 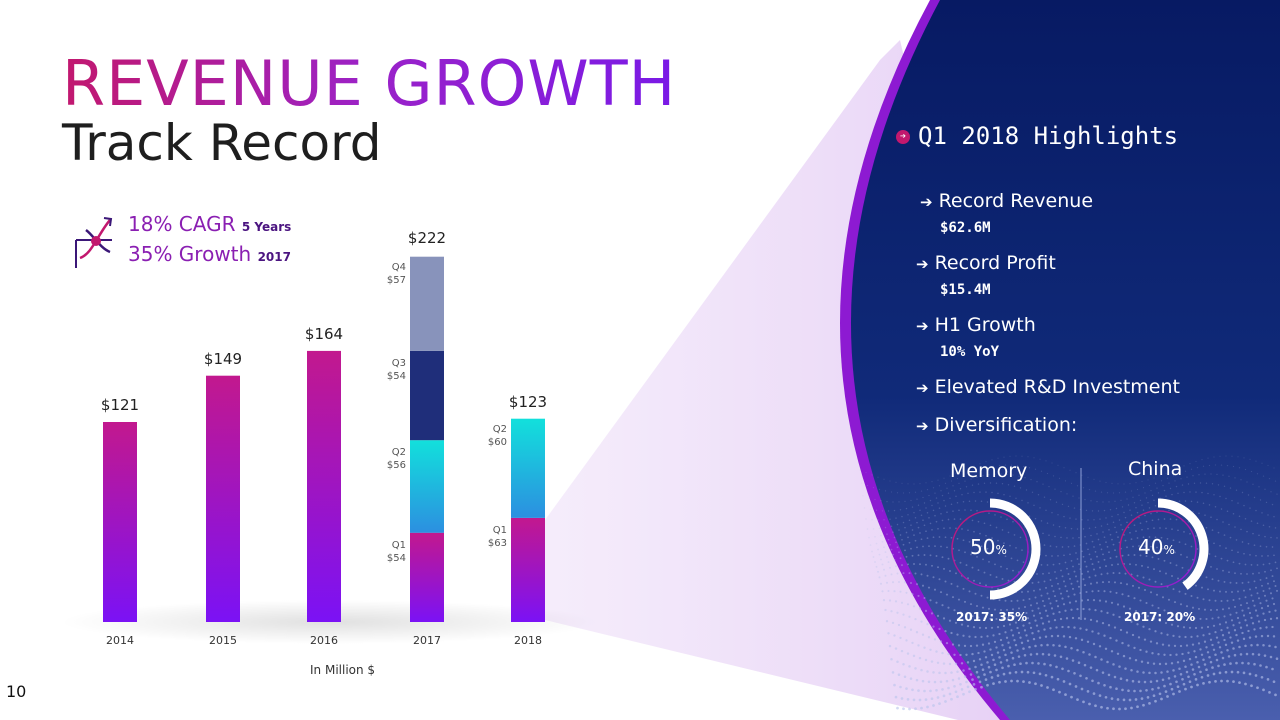 I want to click on highlight-item-1: ➔ Record Revenue, so click(x=1006, y=201).